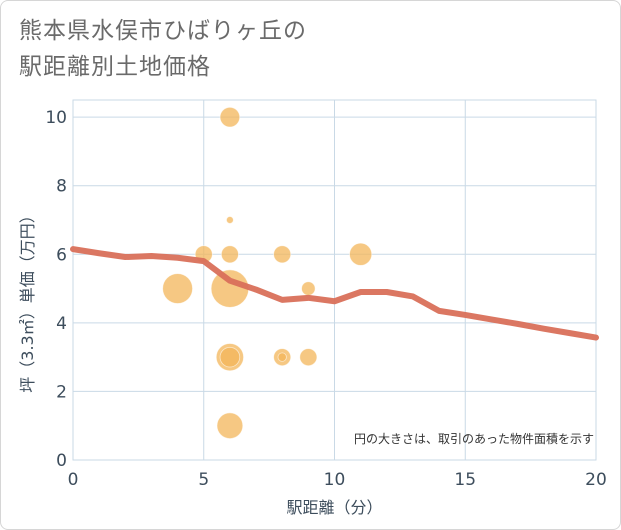 The width and height of the screenshot is (621, 530). I want to click on x-tick-label: 5, so click(203, 480).